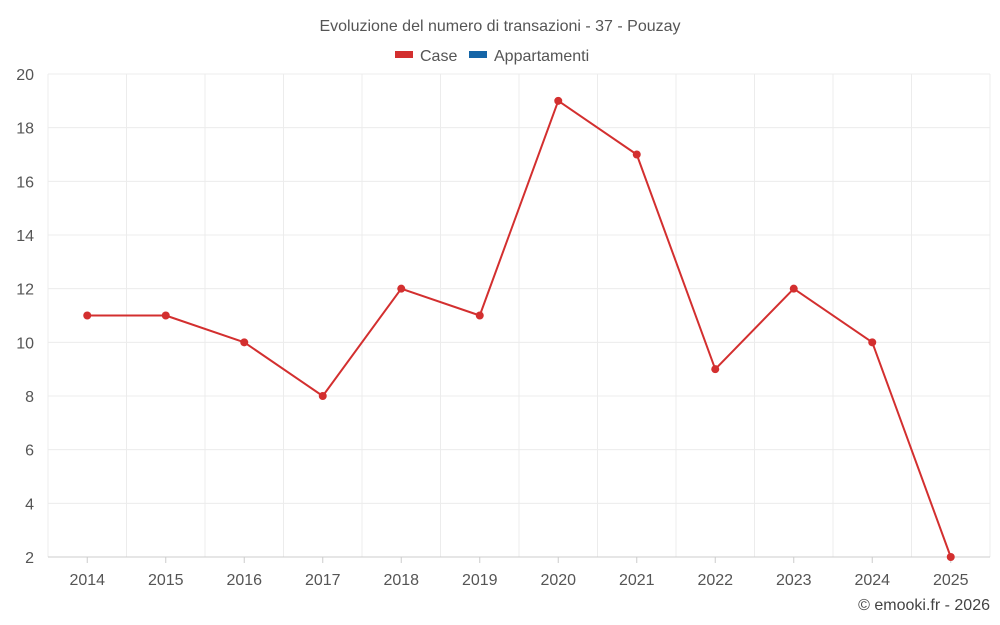 Image resolution: width=1000 pixels, height=625 pixels. Describe the element at coordinates (25, 236) in the screenshot. I see `y-tick-label: 14` at that location.